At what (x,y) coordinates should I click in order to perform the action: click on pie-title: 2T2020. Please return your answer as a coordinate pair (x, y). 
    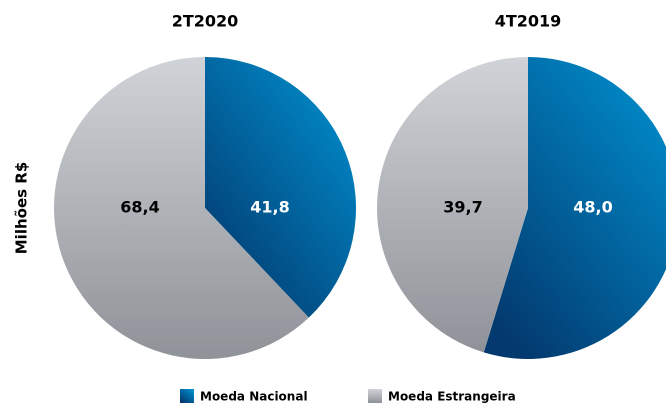
    Looking at the image, I should click on (205, 21).